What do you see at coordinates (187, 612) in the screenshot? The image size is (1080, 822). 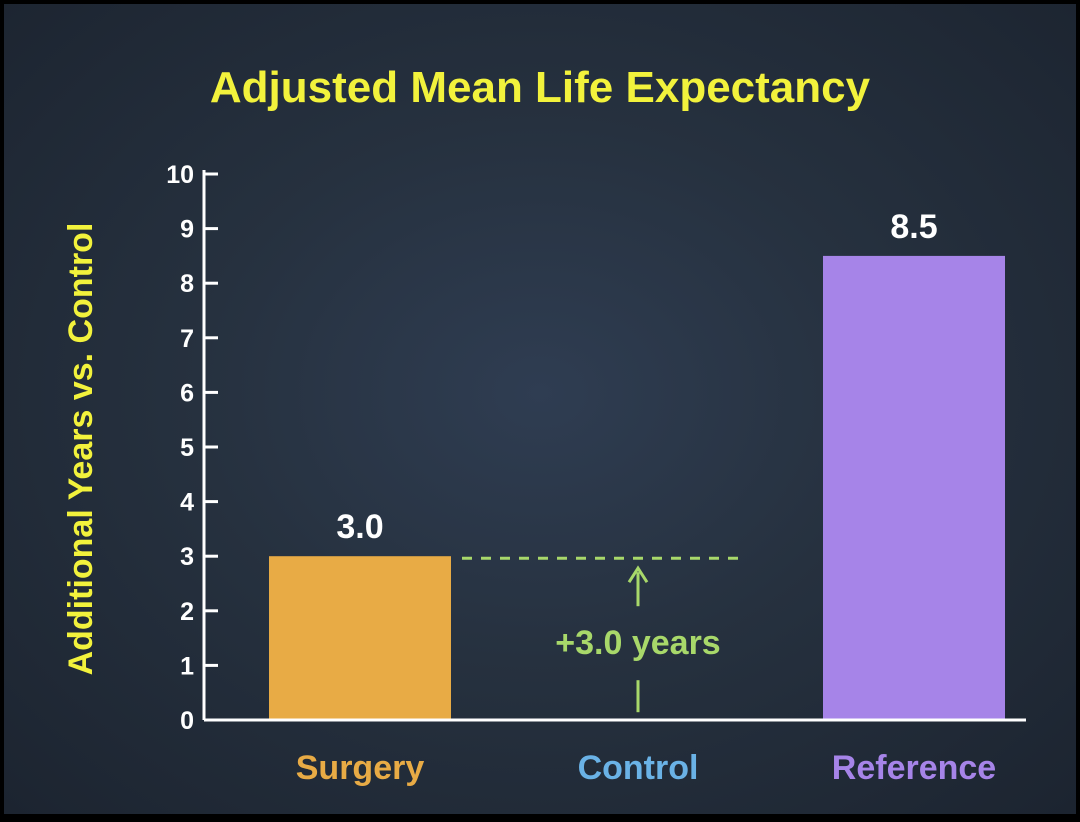 I see `y-tick-label: 2` at bounding box center [187, 612].